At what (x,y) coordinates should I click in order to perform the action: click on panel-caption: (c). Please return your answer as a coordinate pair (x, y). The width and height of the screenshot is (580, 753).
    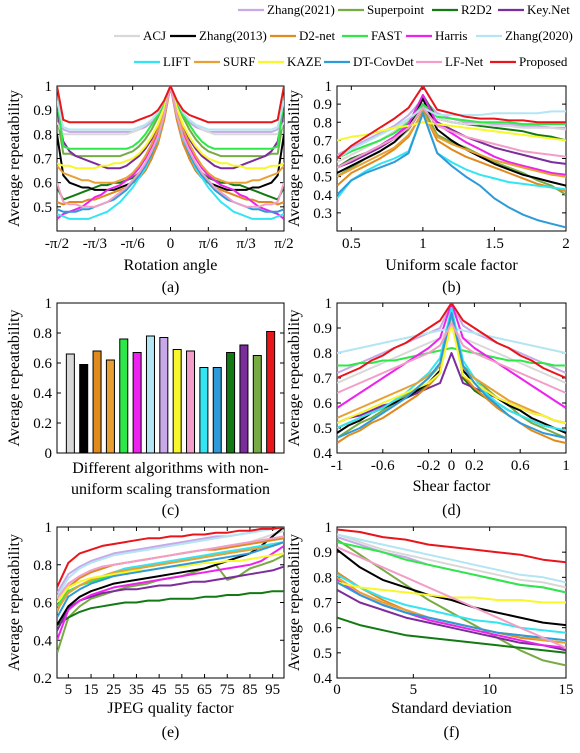
    Looking at the image, I should click on (171, 510).